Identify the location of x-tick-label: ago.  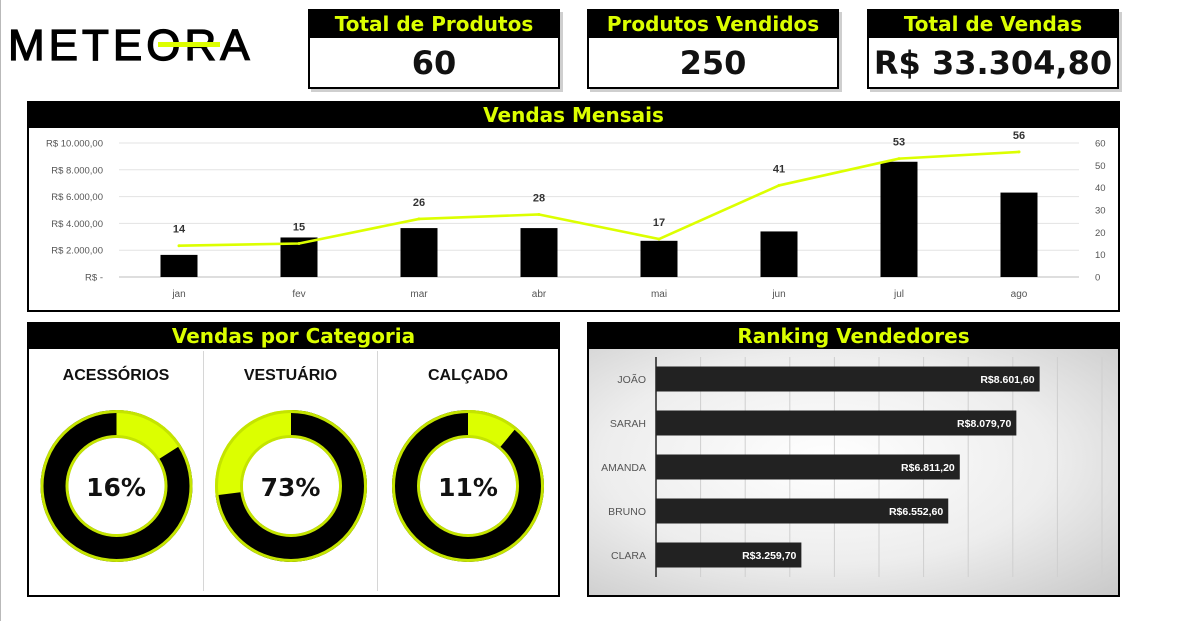
(1019, 294).